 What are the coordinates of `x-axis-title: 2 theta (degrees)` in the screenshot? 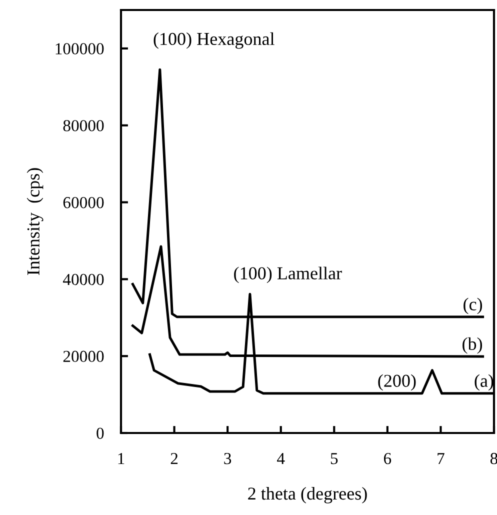 It's located at (307, 495).